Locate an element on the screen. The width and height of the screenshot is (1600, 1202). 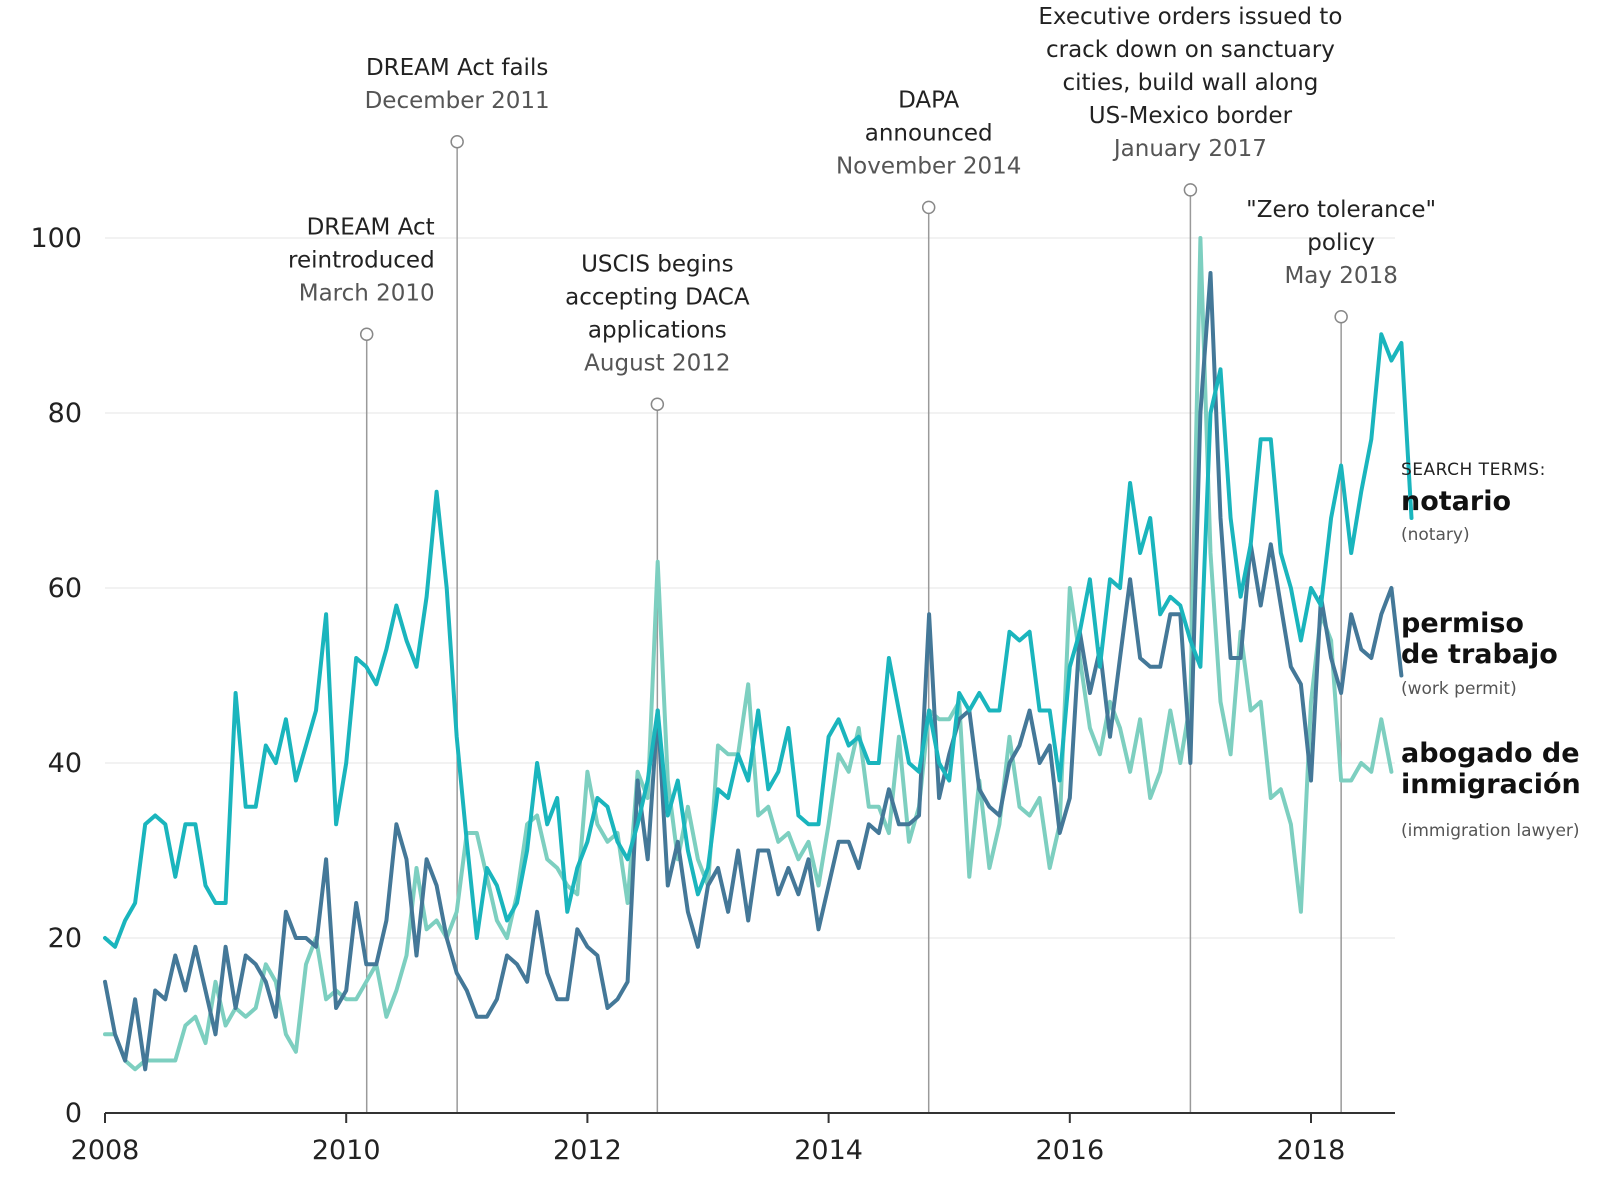
y-tick-label: 60 is located at coordinates (65, 588).